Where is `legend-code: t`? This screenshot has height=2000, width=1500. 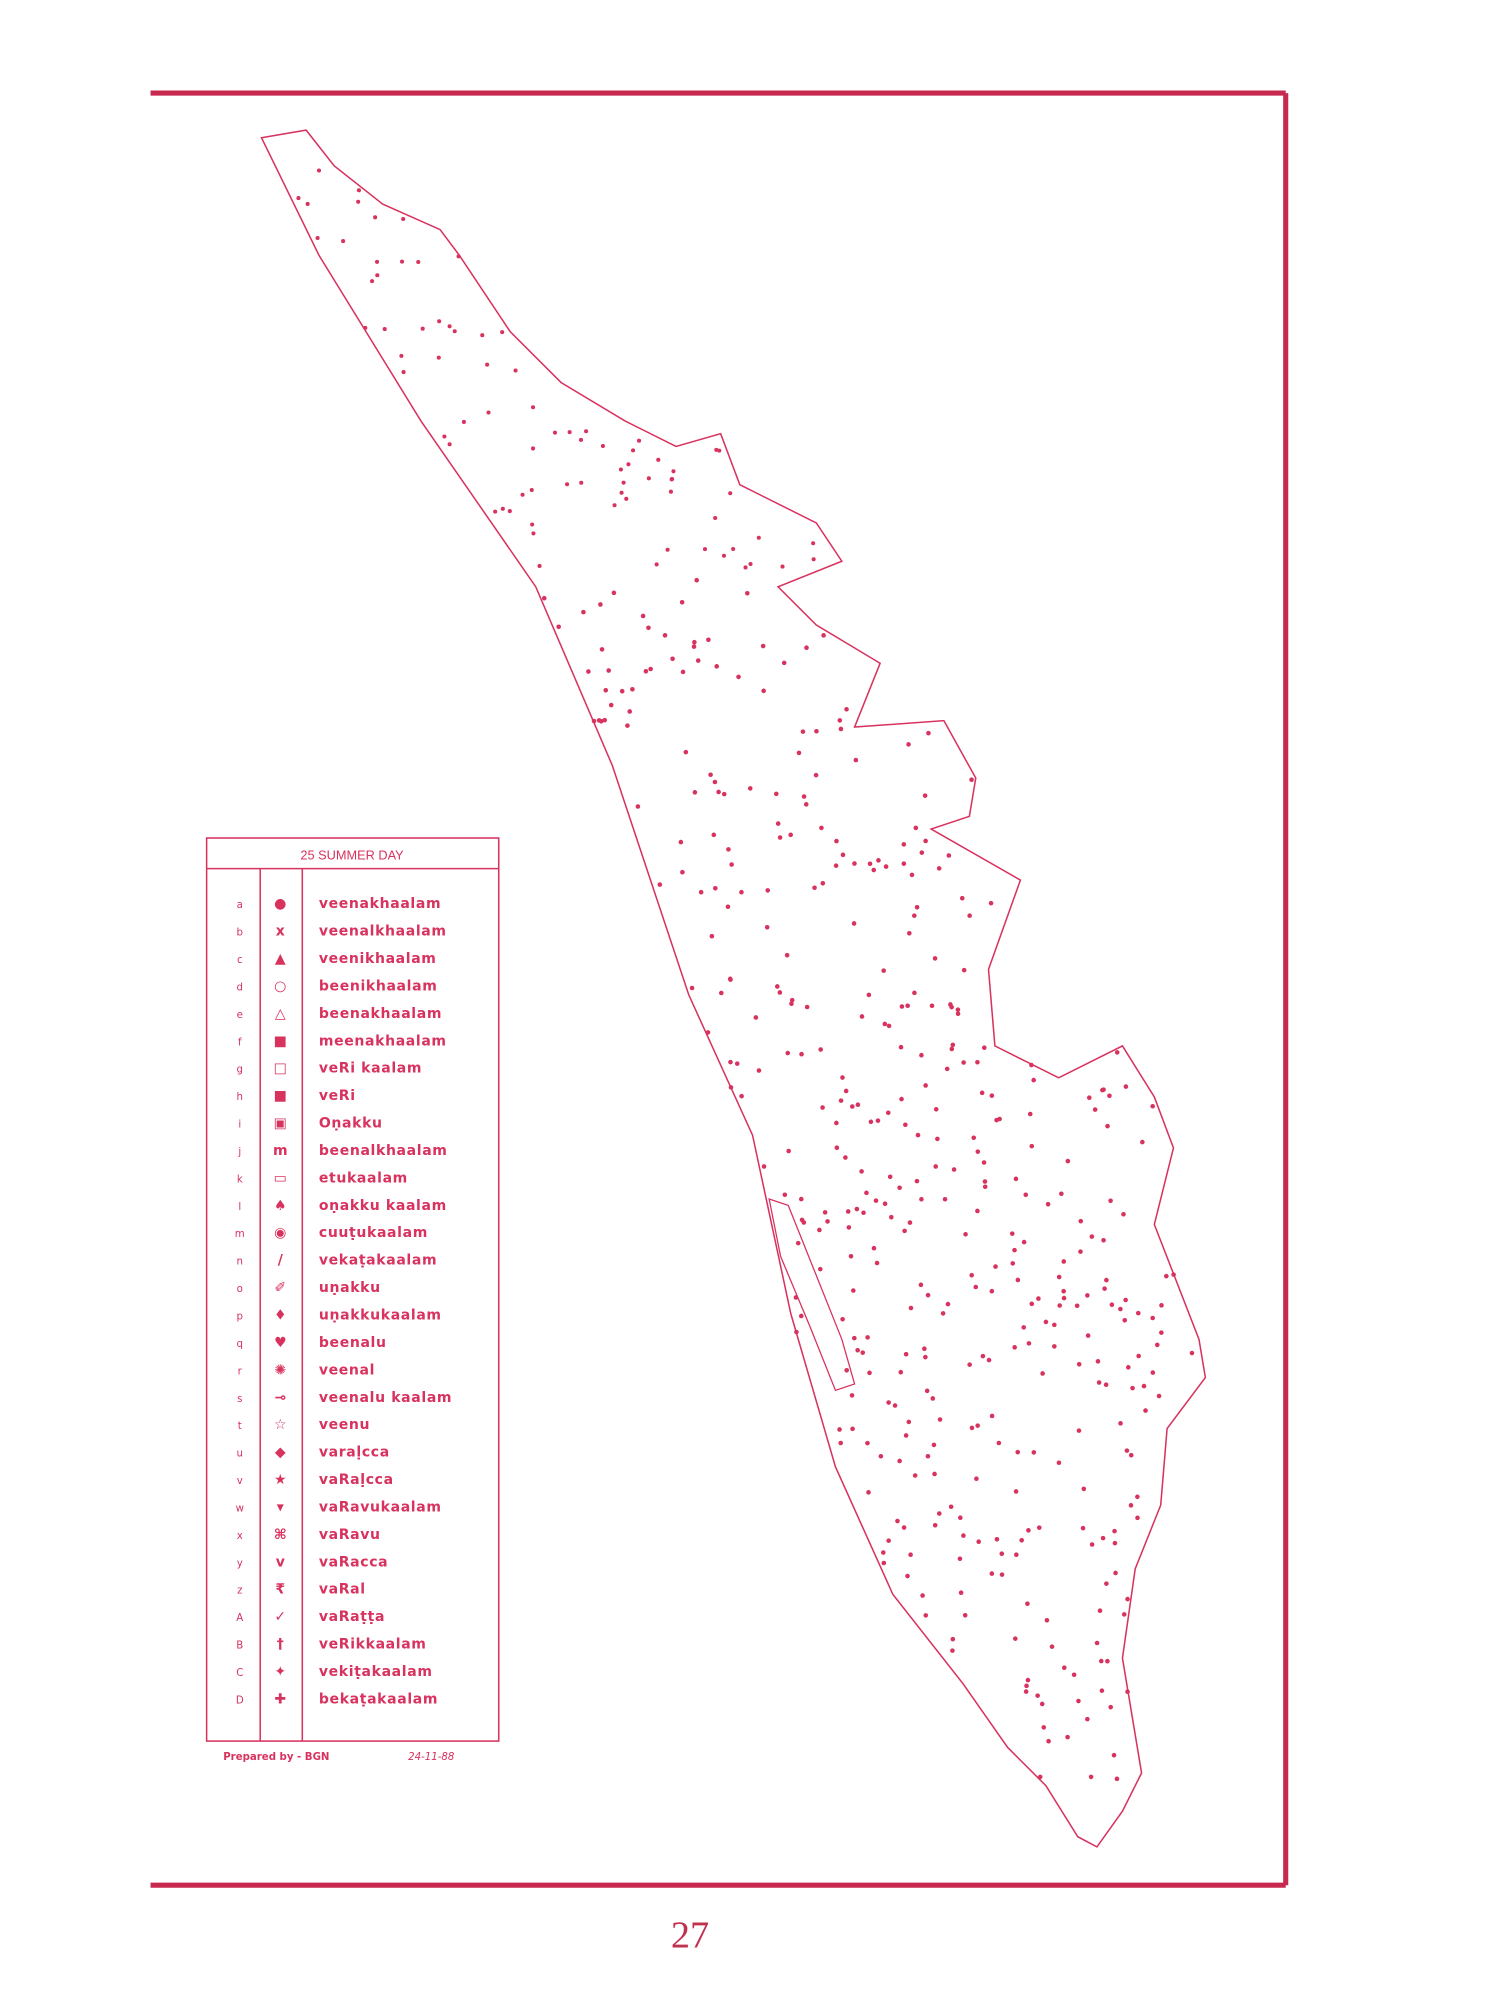
legend-code: t is located at coordinates (240, 1426).